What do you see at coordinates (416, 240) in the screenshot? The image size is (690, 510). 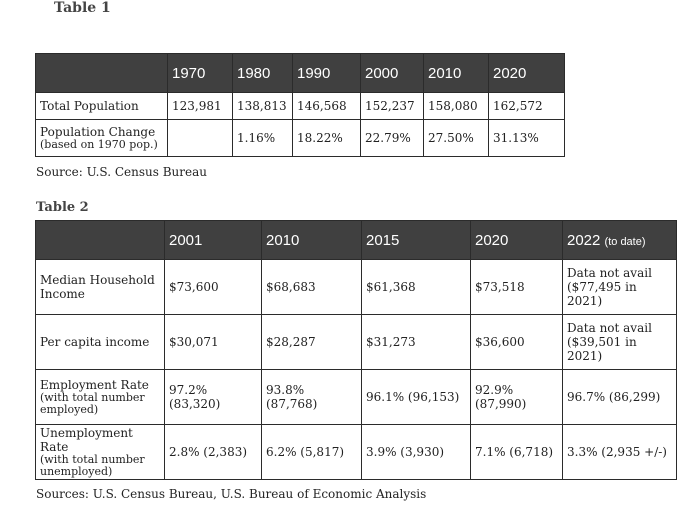 I see `table2-year-header: 2015` at bounding box center [416, 240].